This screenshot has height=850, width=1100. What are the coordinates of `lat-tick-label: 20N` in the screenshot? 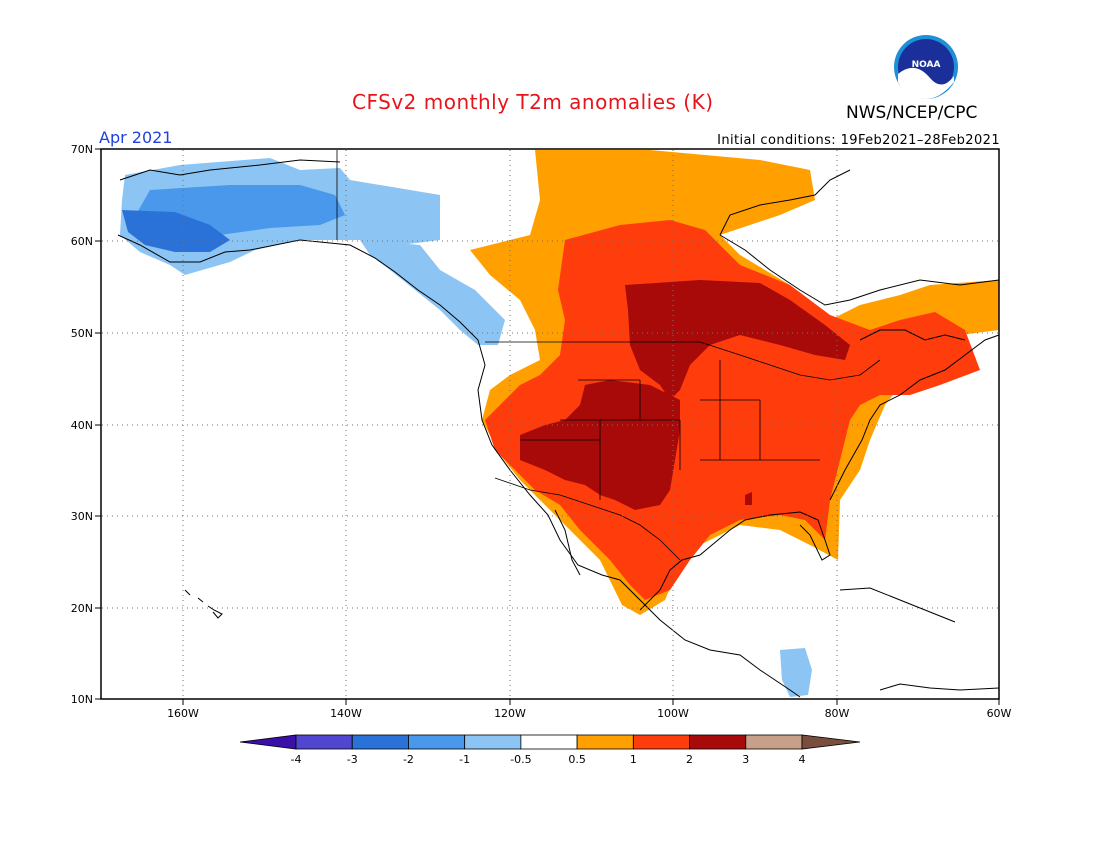 It's located at (82, 608).